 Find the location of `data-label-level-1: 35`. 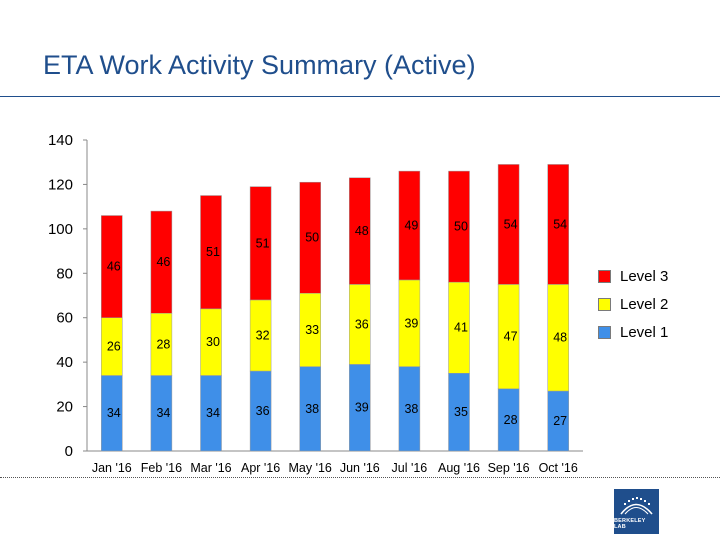

data-label-level-1: 35 is located at coordinates (461, 412).